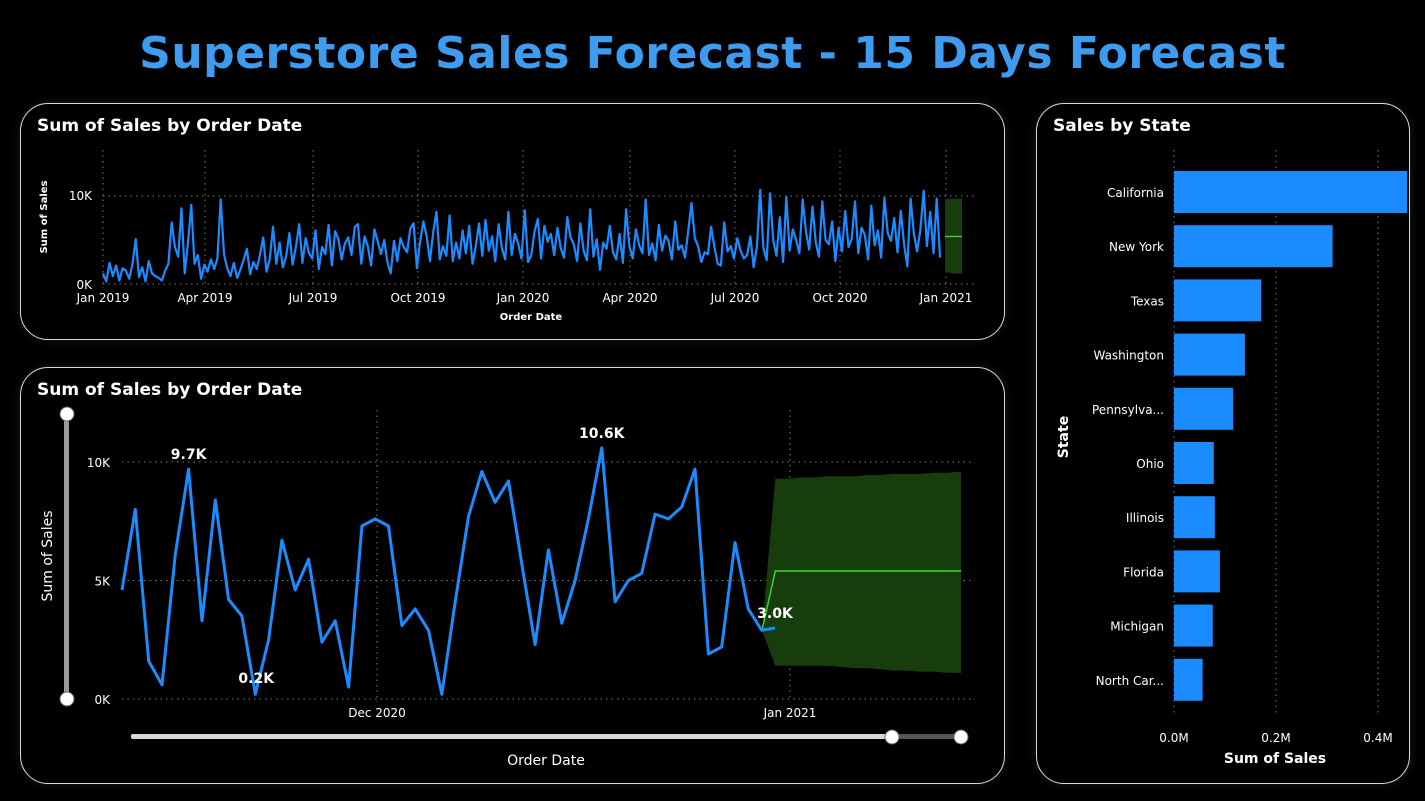 This screenshot has width=1425, height=801. Describe the element at coordinates (946, 298) in the screenshot. I see `overview-x-tick-label: Jan 2021` at that location.